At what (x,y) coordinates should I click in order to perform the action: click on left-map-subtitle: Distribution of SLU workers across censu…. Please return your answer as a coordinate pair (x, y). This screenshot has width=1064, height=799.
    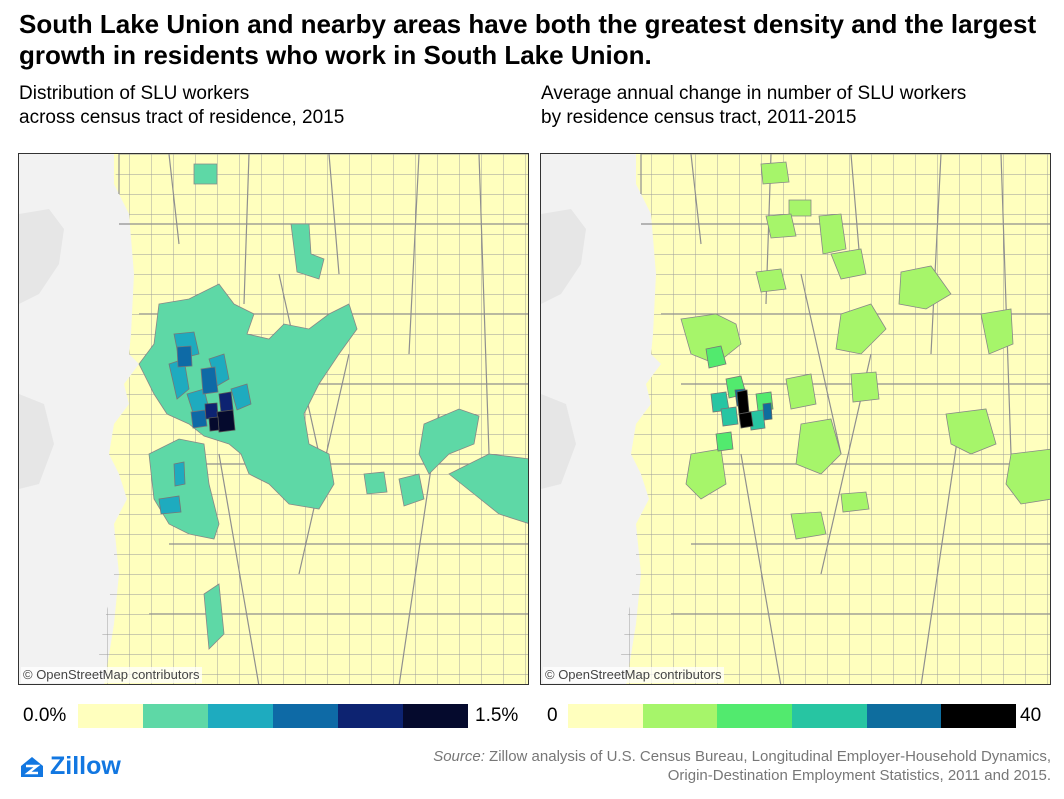
    Looking at the image, I should click on (181, 106).